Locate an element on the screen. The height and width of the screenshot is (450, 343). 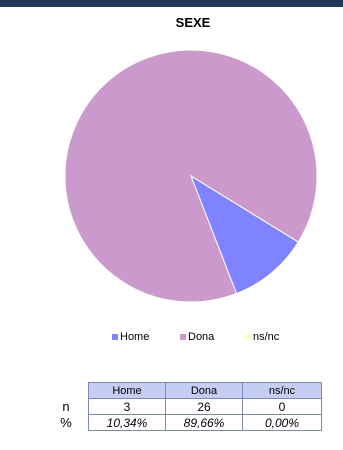
legend: Home Dona ns/nc is located at coordinates (171, 337).